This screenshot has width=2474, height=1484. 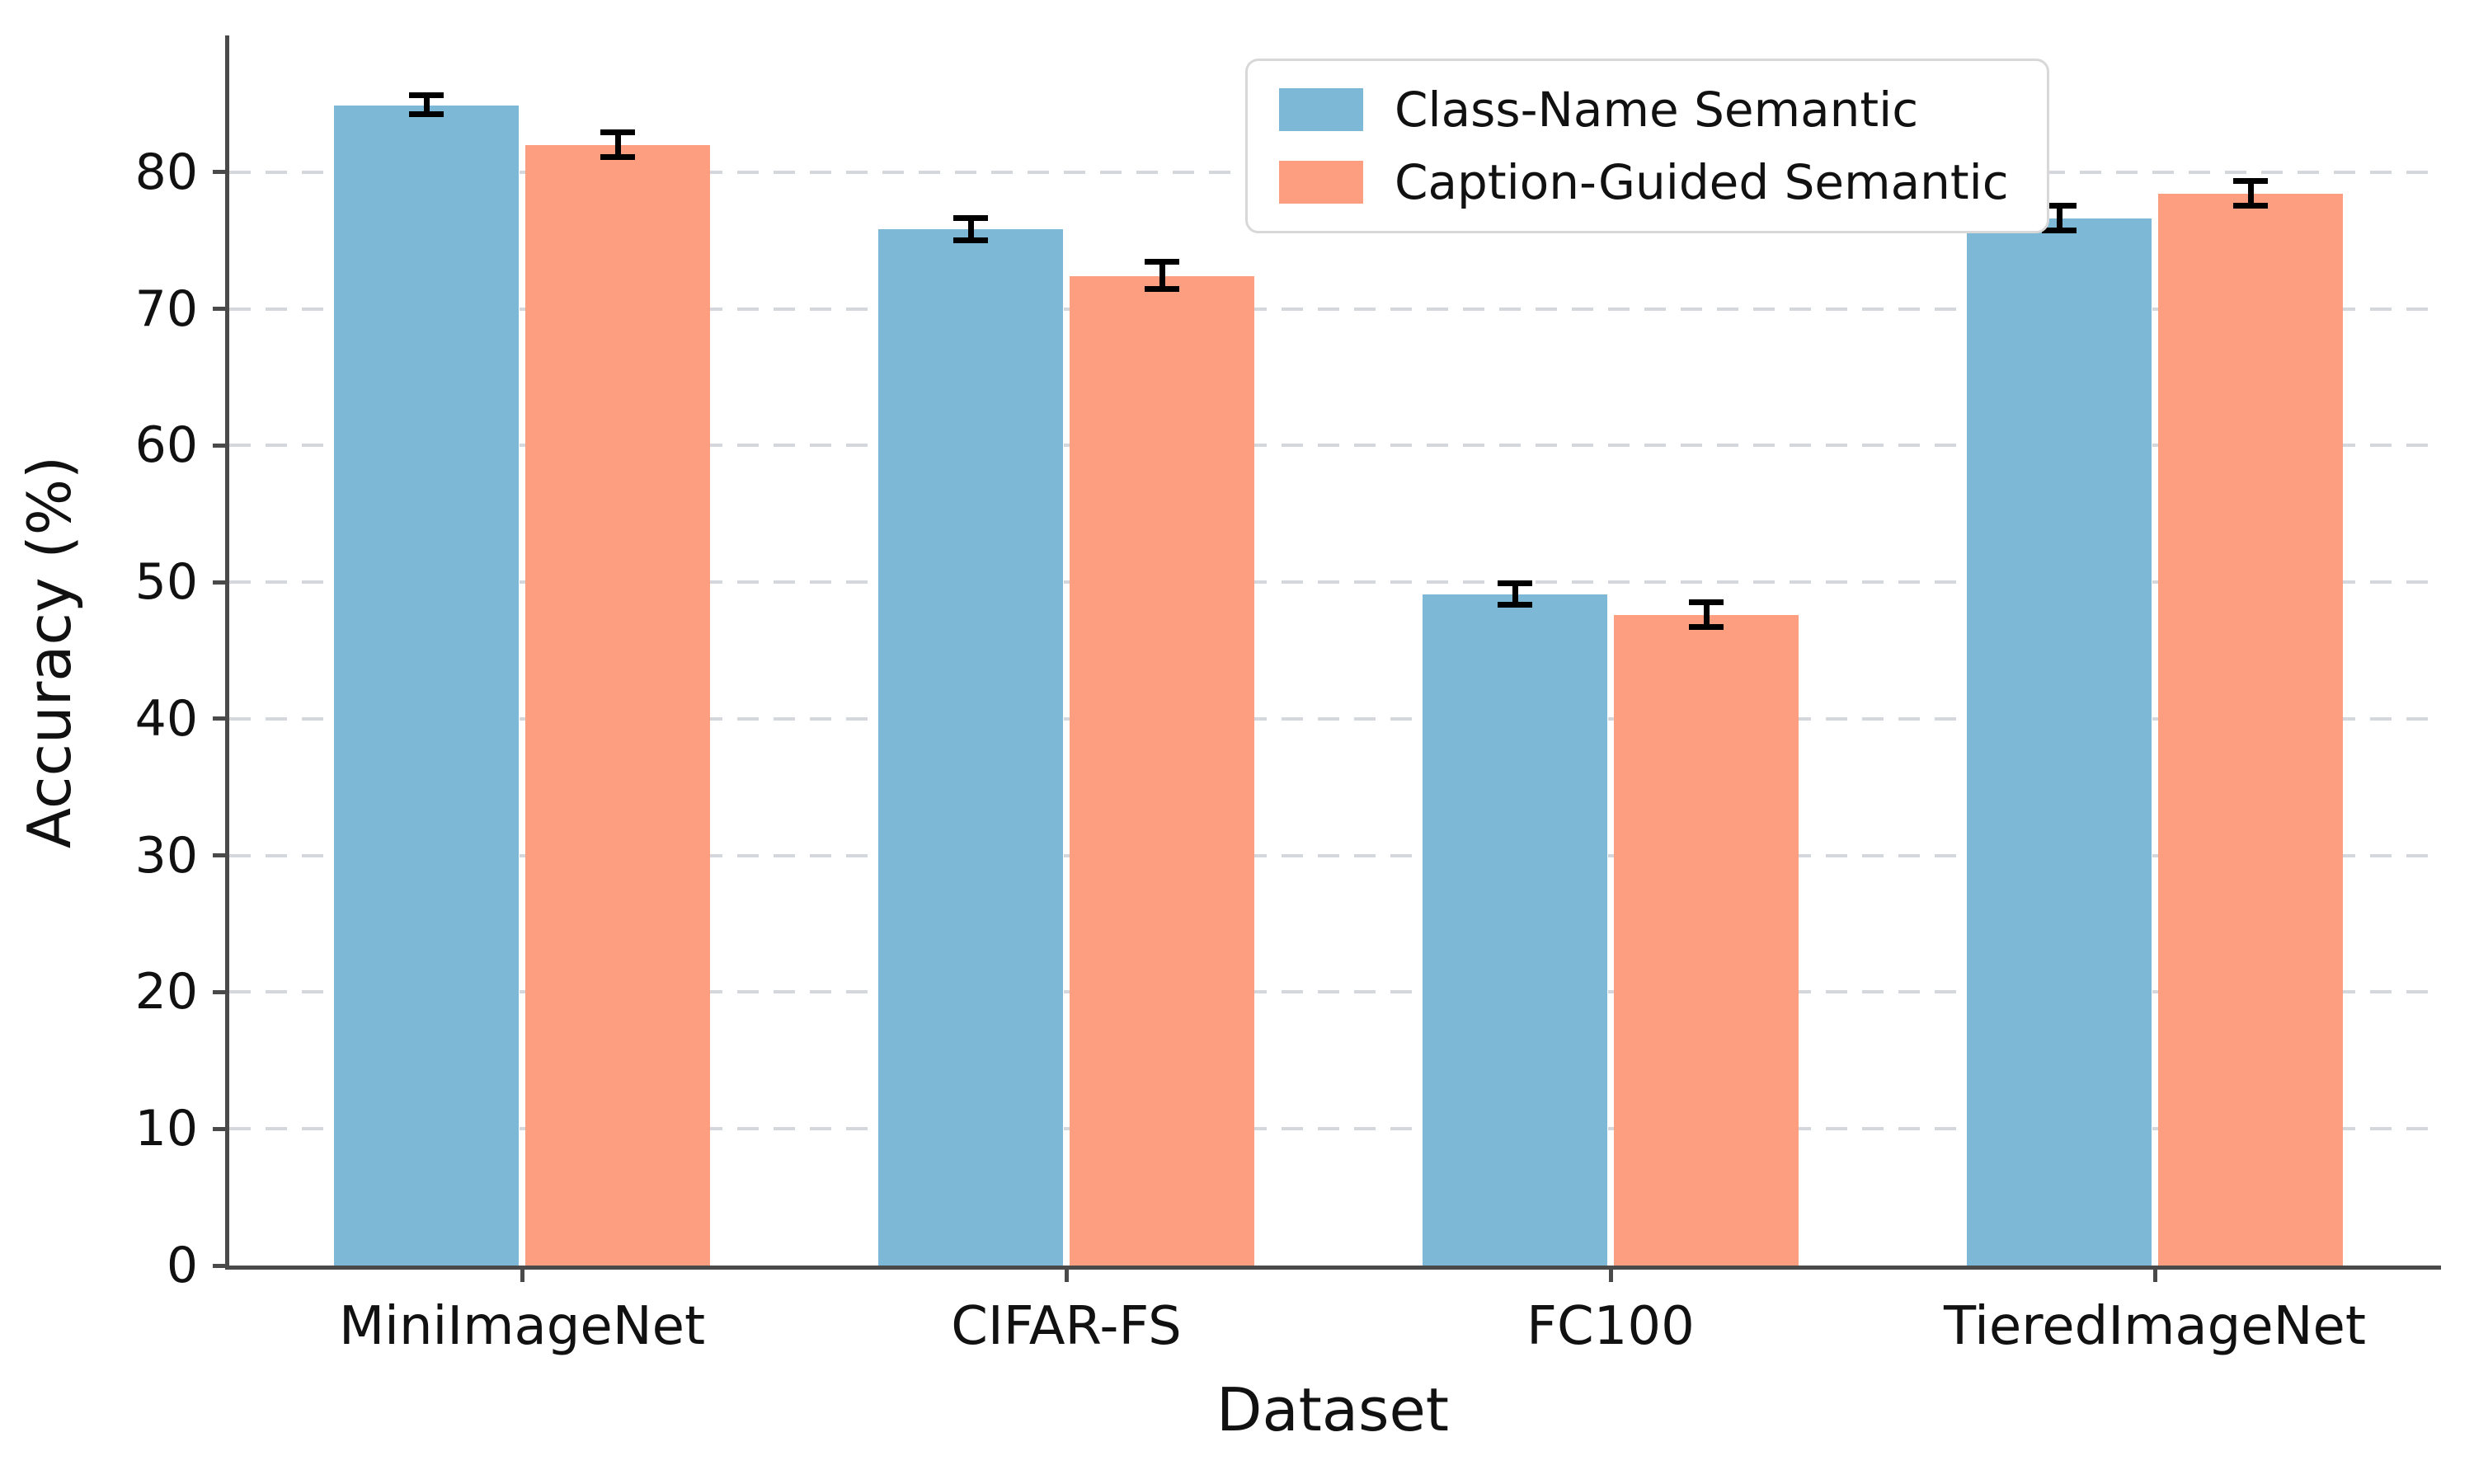 What do you see at coordinates (522, 1326) in the screenshot?
I see `x-tick-label-MiniImageNet: MiniImageNet` at bounding box center [522, 1326].